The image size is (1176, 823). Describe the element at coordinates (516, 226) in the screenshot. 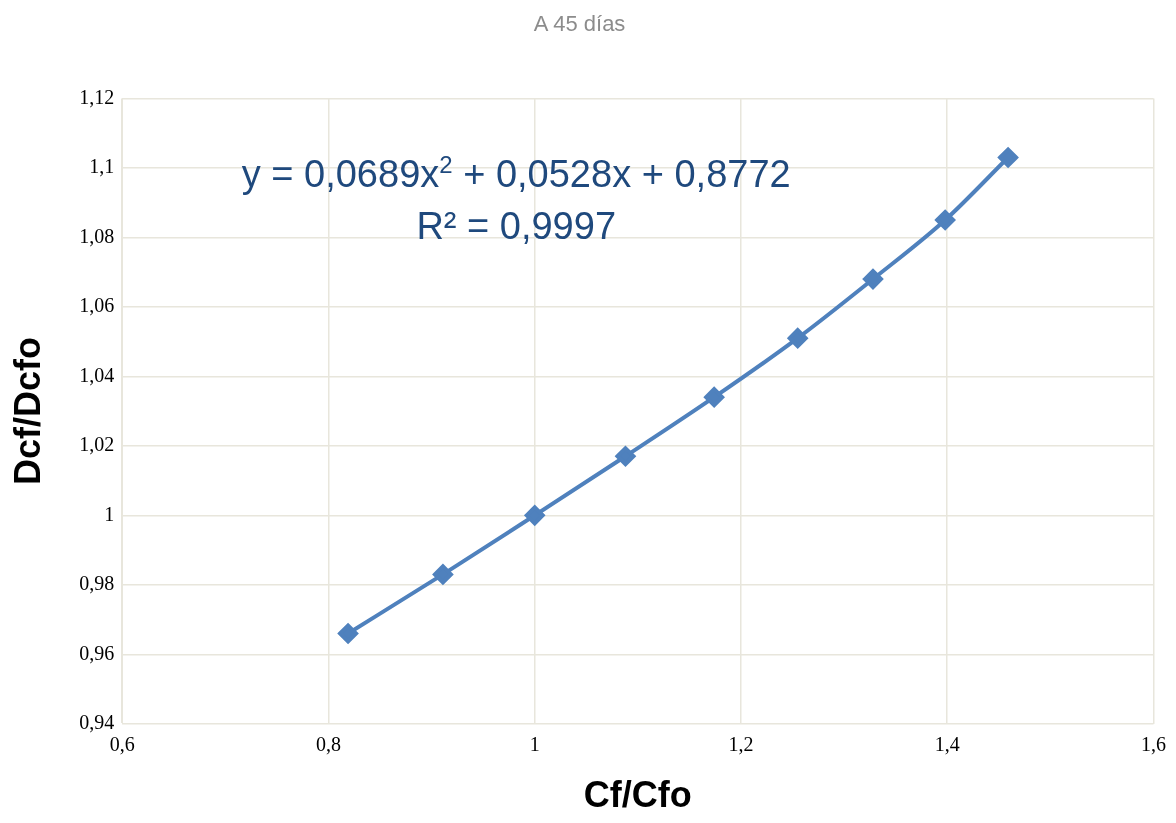

I see `annotation: R² = 0,9997` at that location.